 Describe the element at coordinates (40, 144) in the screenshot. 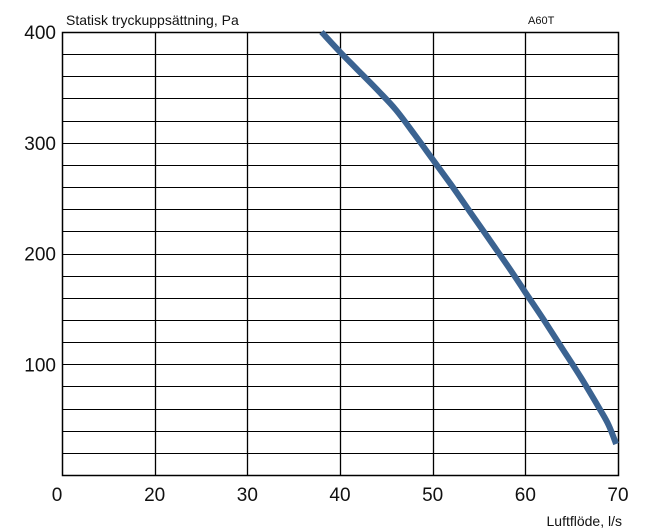

I see `y-tick-label: 300` at that location.